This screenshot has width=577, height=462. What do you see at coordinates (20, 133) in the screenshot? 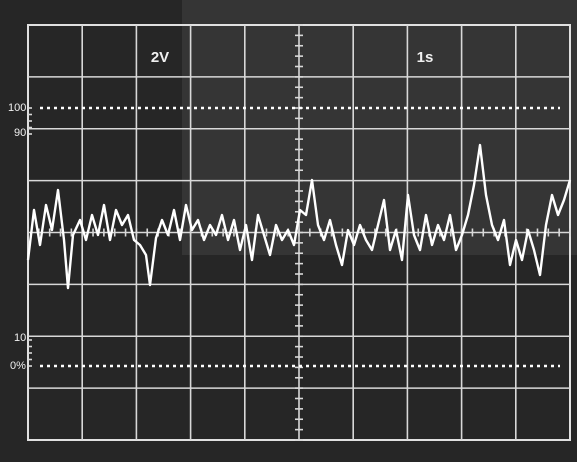
I see `level-label: 90` at bounding box center [20, 133].